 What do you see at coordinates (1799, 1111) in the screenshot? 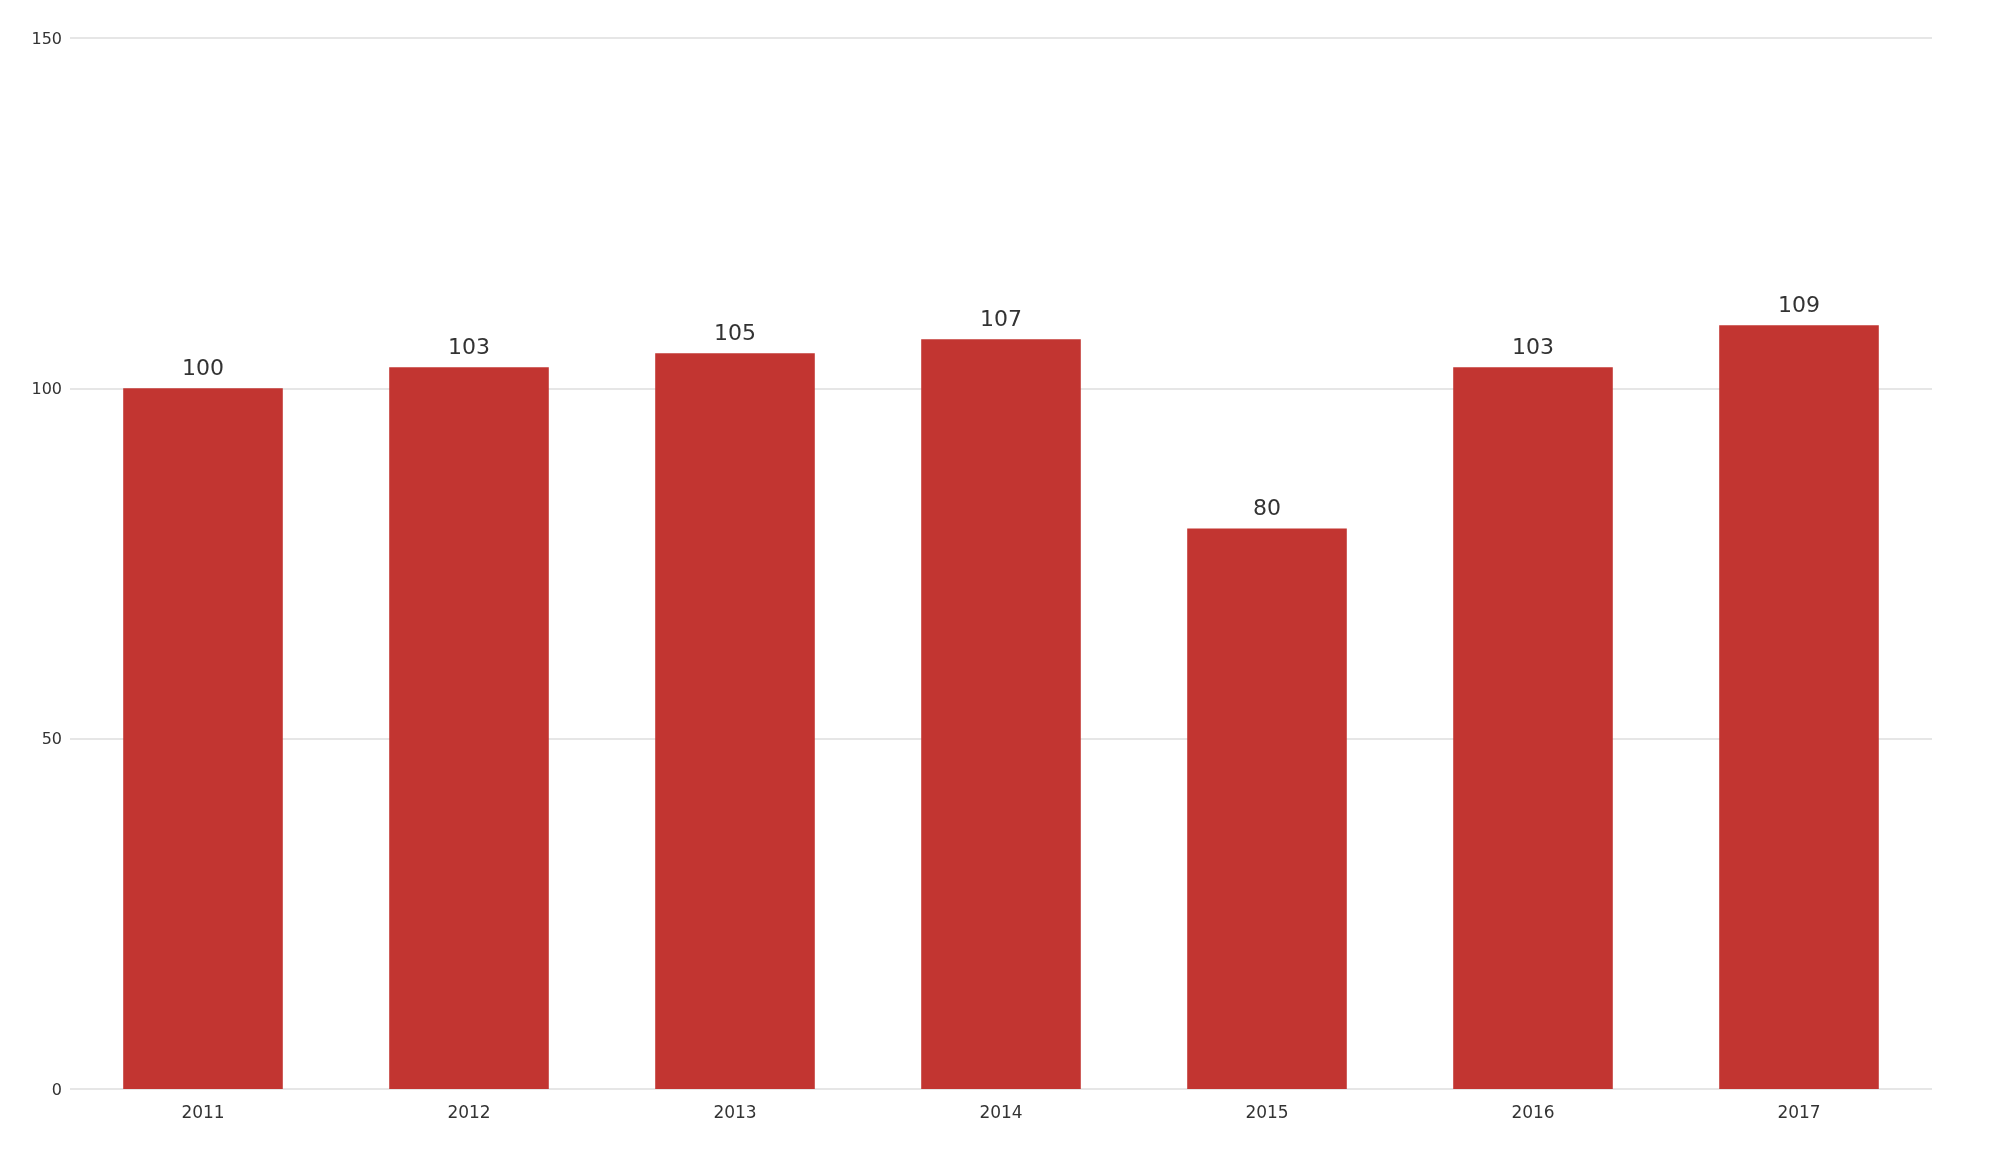
I see `x-tick-label: 2017` at bounding box center [1799, 1111].